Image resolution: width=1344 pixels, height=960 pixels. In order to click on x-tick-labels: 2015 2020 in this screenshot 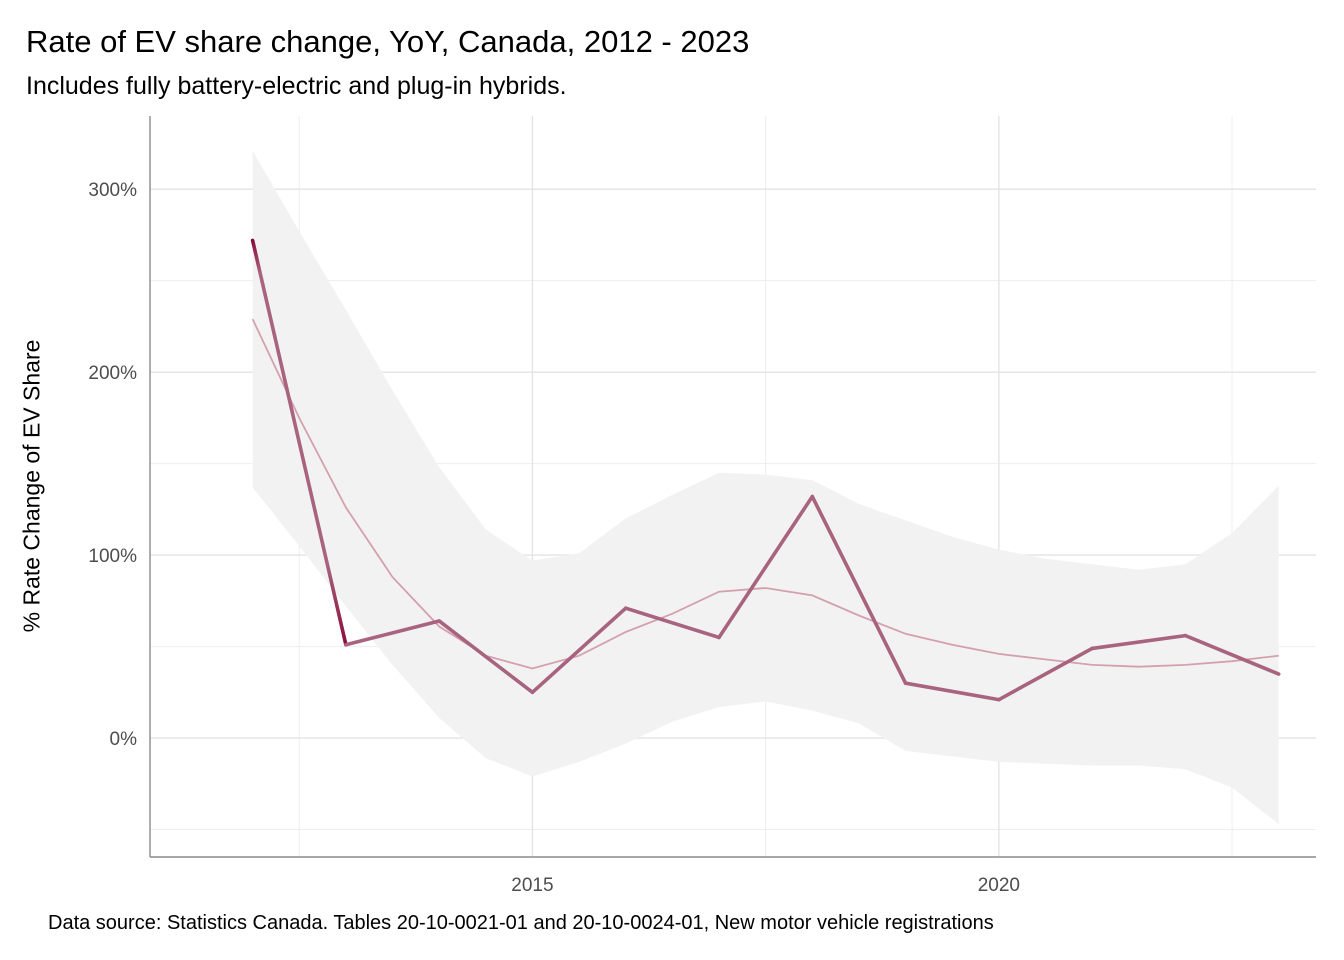, I will do `click(765, 885)`.